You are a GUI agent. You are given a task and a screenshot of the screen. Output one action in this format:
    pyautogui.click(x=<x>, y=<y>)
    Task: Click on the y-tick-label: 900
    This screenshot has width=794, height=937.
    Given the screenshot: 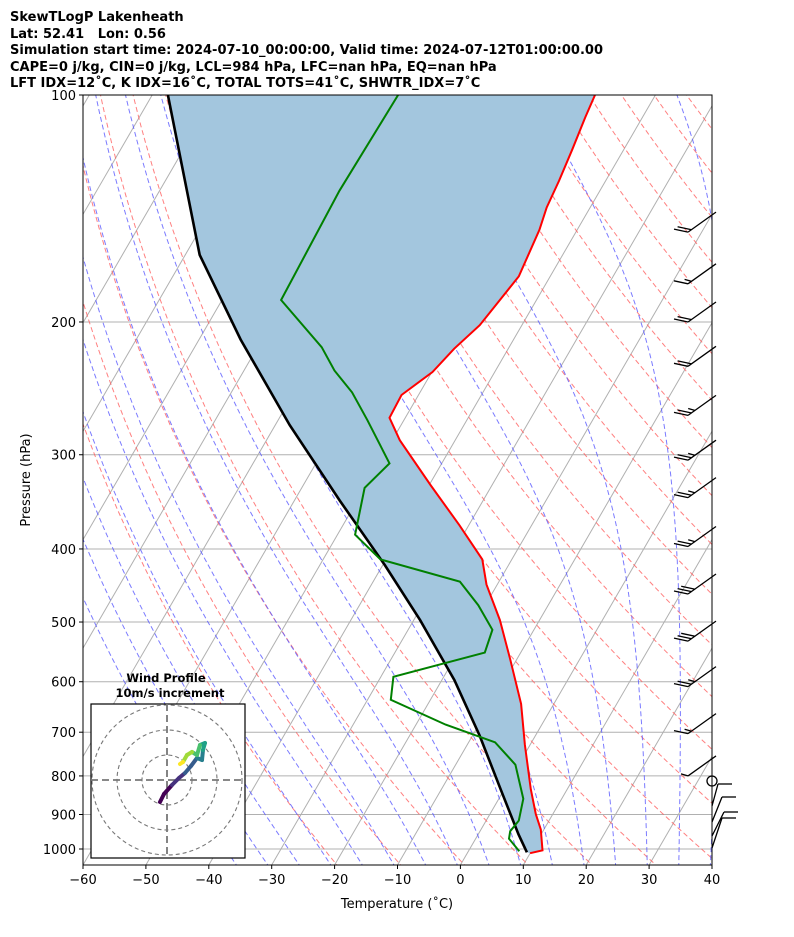 What is the action you would take?
    pyautogui.click(x=63, y=815)
    